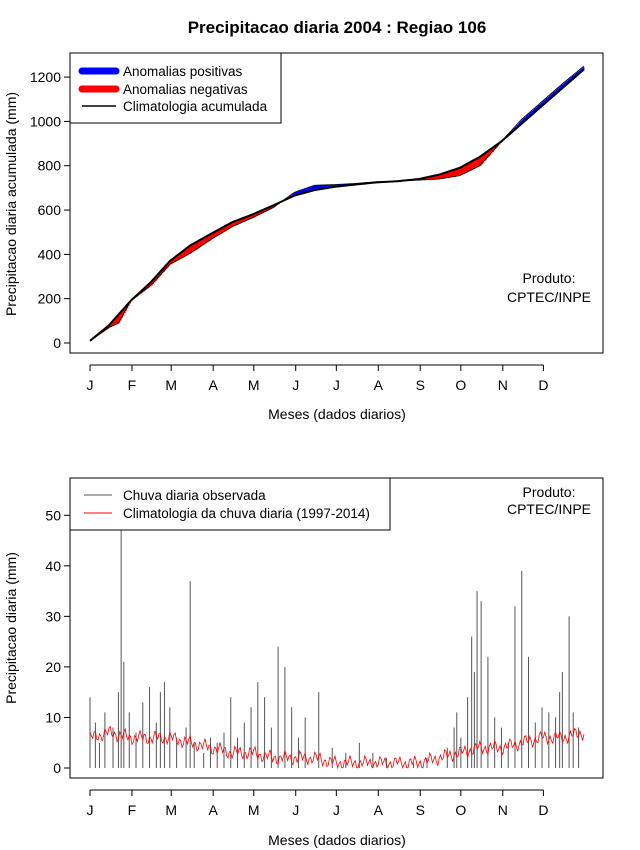  Describe the element at coordinates (57, 343) in the screenshot. I see `top-y-tick-label: 0` at that location.